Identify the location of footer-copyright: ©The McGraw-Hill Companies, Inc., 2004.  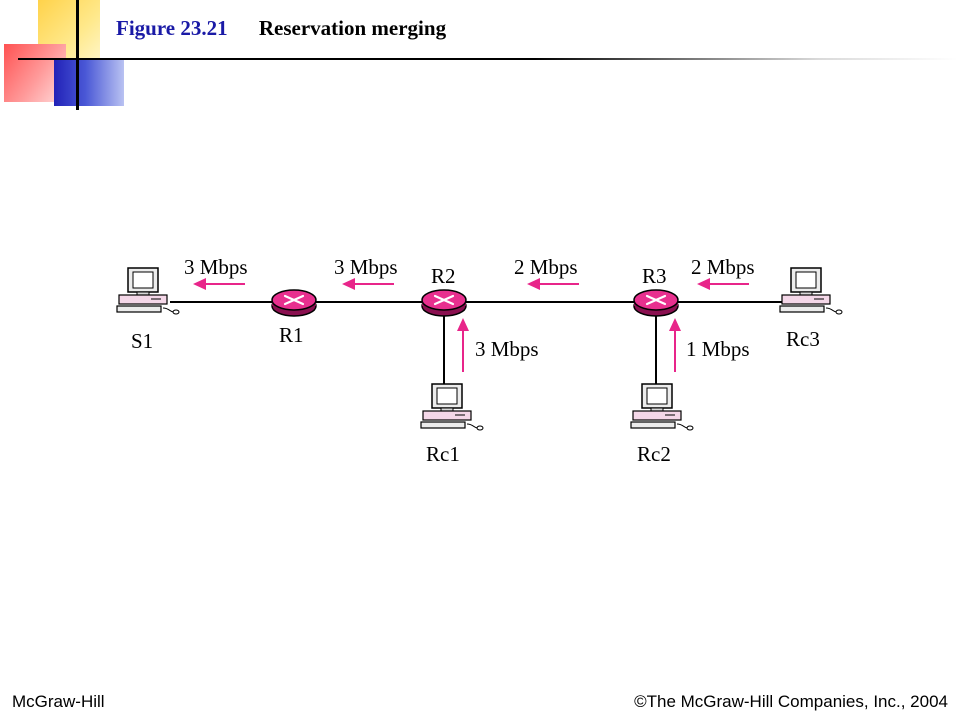
(791, 701).